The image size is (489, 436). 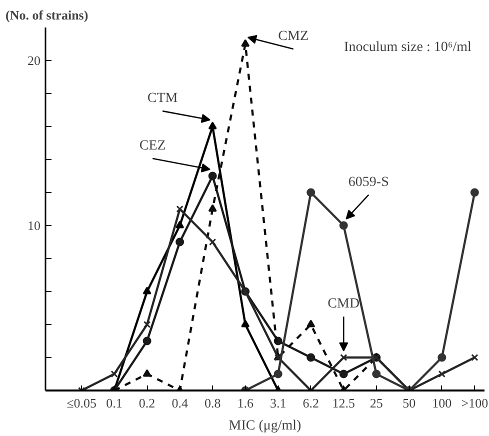 I want to click on x-tick-label: >100, so click(x=474, y=403).